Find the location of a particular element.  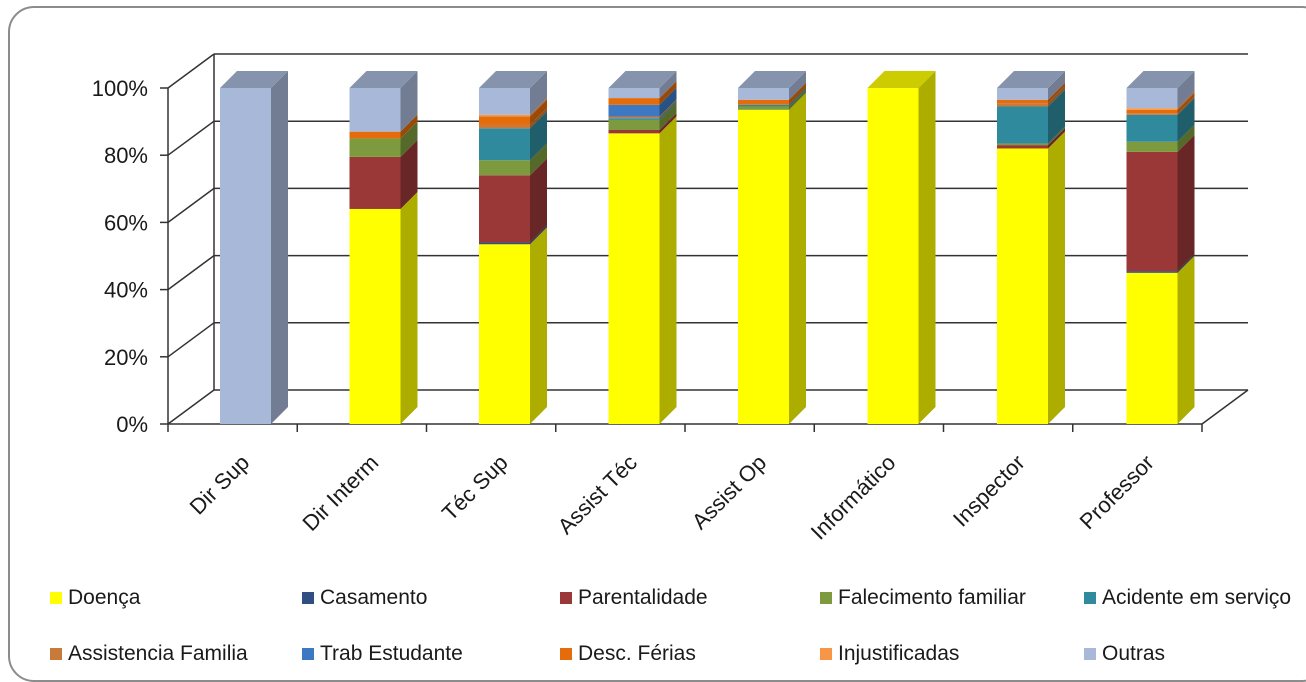

y-tick-label: 80% is located at coordinates (126, 155).